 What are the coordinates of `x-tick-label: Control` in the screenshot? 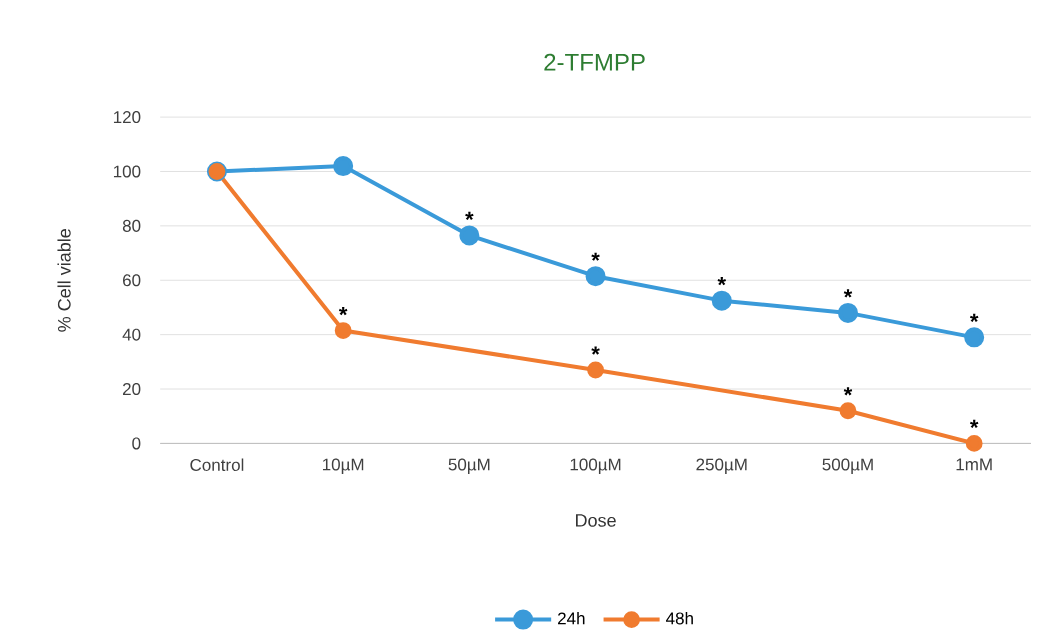 It's located at (217, 465).